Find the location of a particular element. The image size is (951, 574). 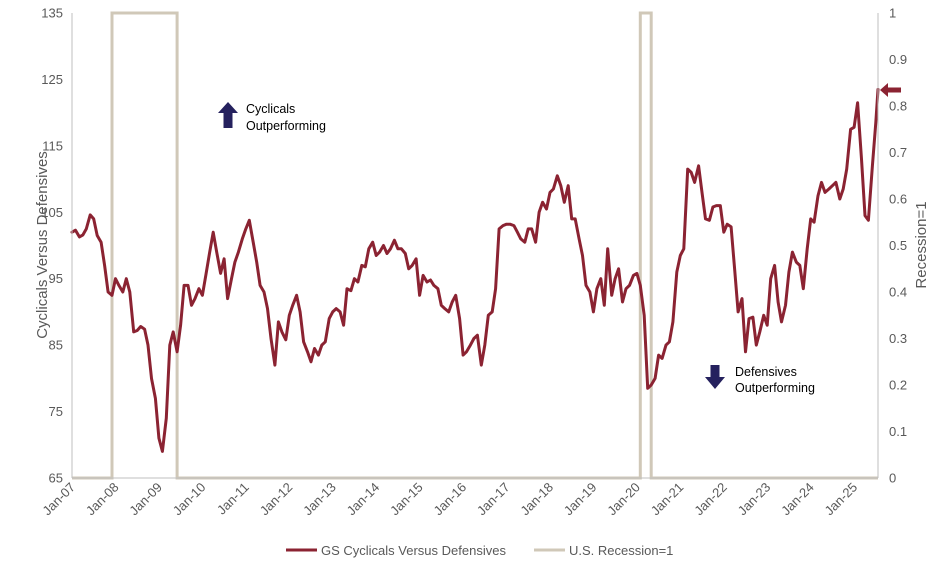

x-tick-label: Jan-22 is located at coordinates (710, 499).